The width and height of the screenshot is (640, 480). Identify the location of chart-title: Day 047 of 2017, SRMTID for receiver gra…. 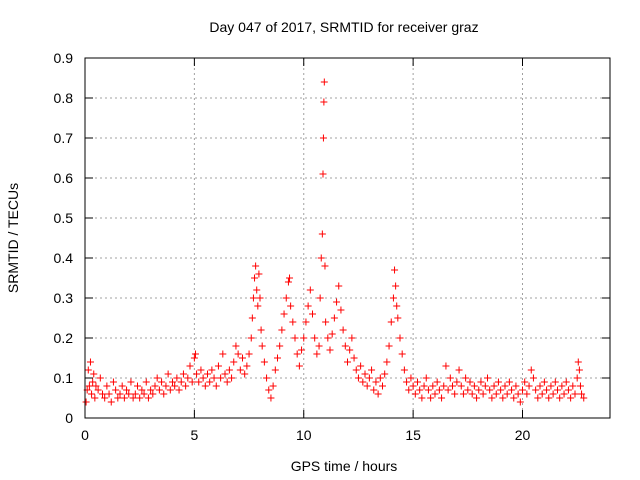
(343, 27).